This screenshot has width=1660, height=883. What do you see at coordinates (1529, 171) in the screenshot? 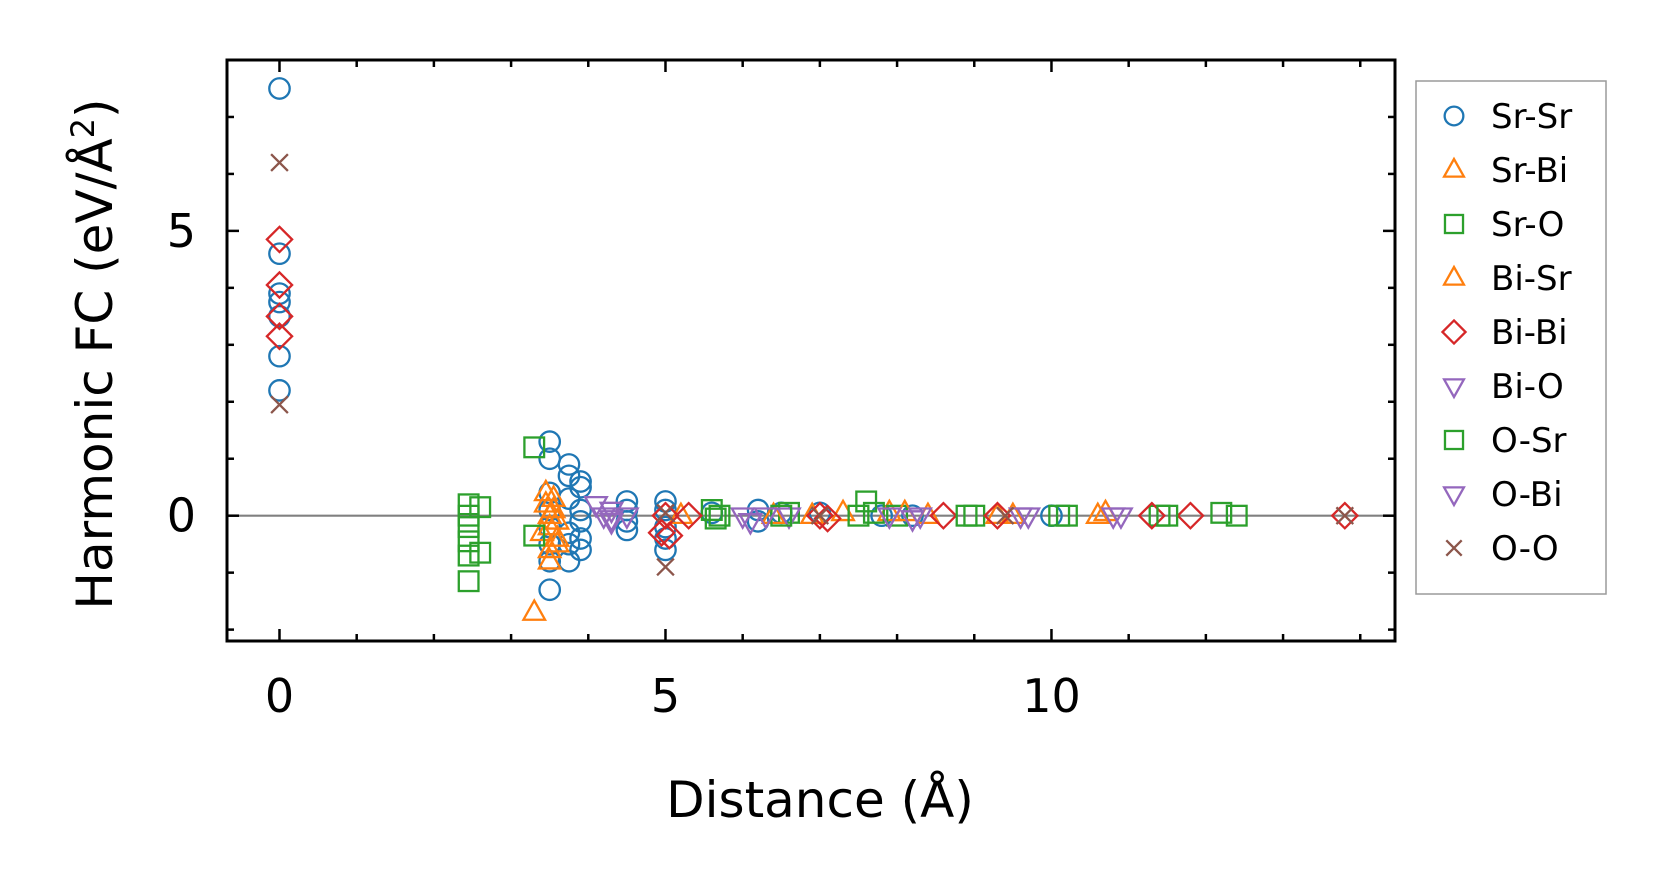
I see `legend-label: Sr-Bi` at bounding box center [1529, 171].